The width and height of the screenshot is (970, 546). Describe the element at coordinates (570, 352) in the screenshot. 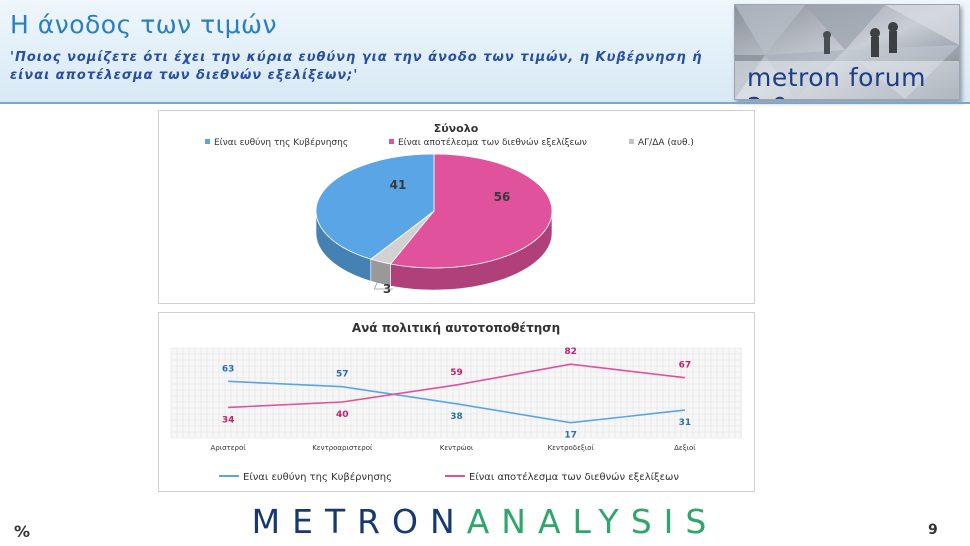

I see `line-data-label-1-3: 82` at that location.